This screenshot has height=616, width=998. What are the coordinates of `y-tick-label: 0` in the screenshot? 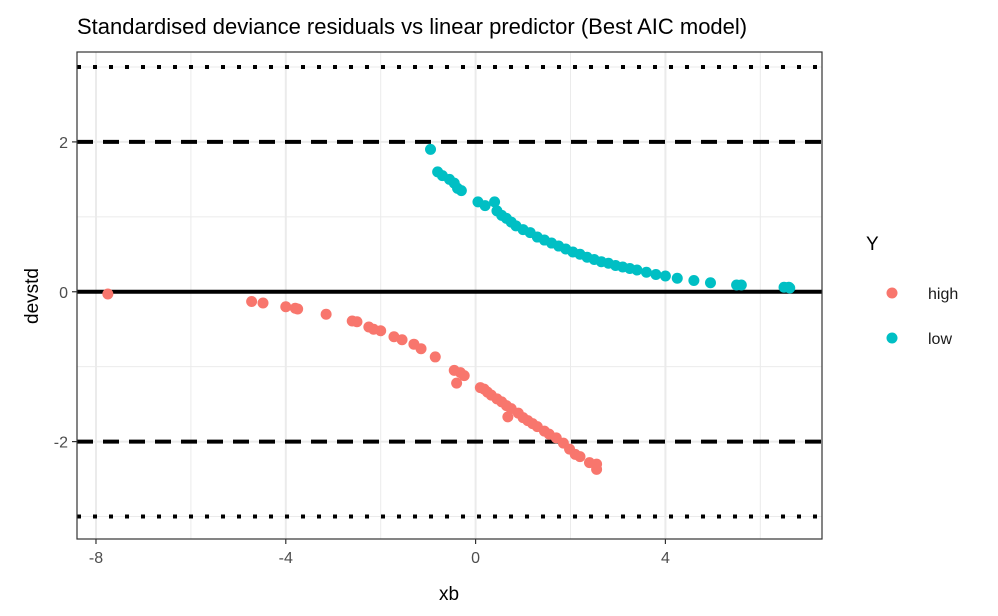 It's located at (63, 293).